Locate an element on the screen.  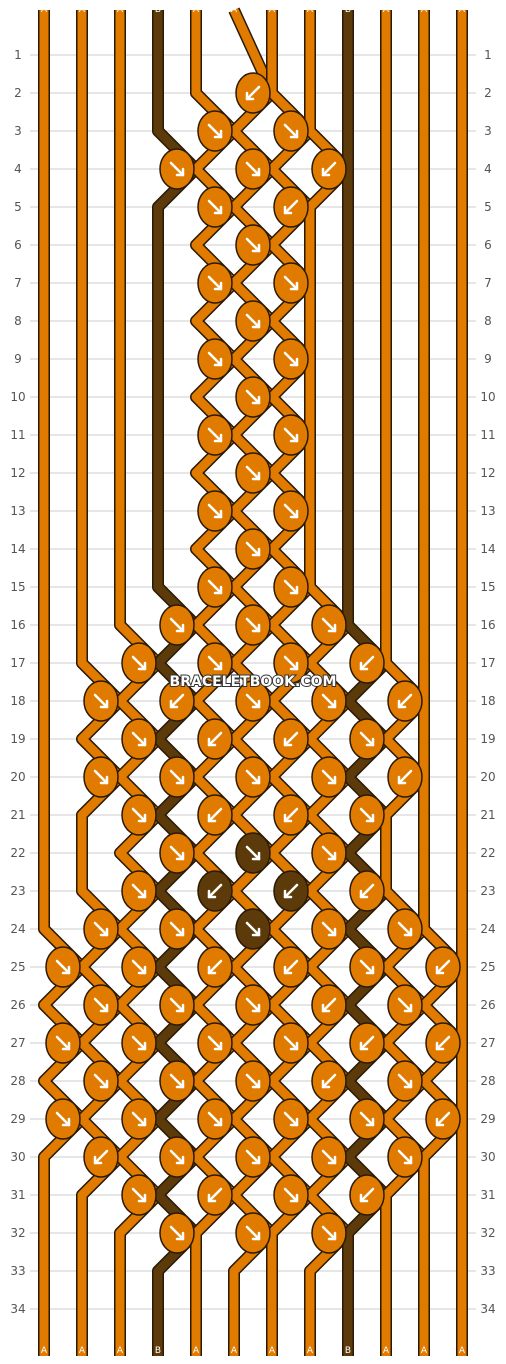
string-label-bottom: B is located at coordinates (158, 1351).